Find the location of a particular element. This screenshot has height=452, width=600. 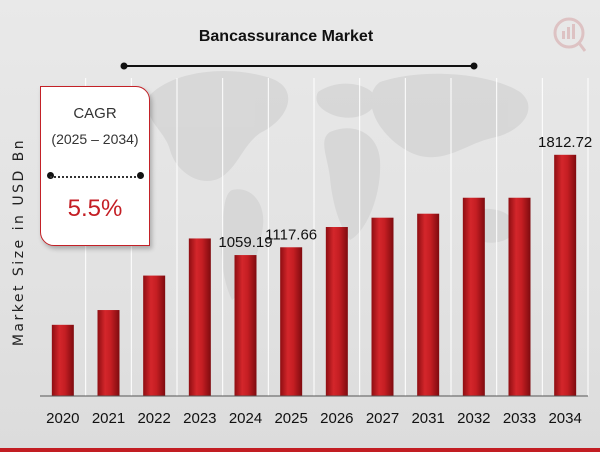

x-tick-label: 2023 is located at coordinates (199, 418).